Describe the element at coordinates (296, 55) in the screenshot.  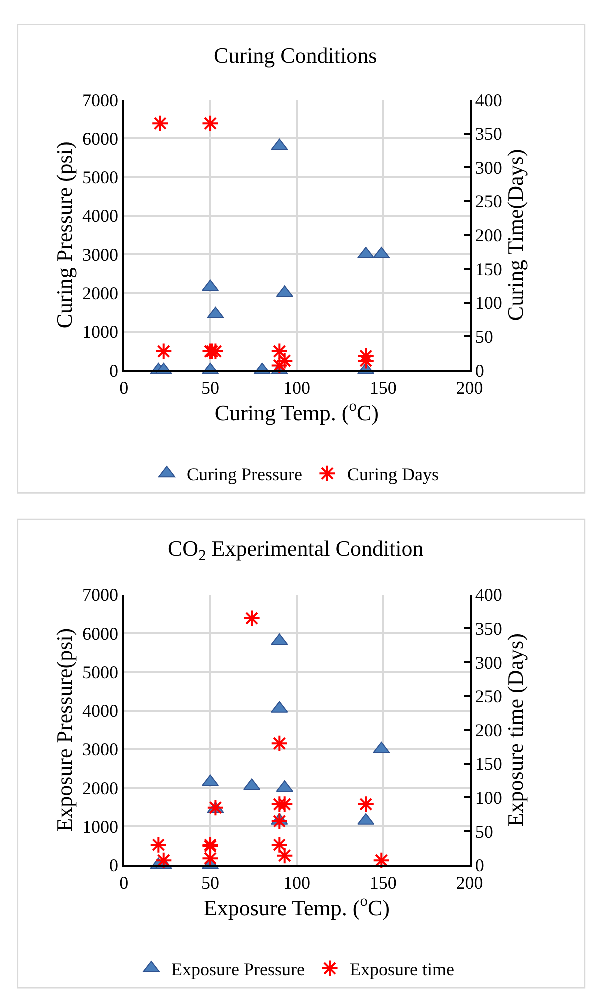
I see `chart-title: Curing Conditions` at that location.